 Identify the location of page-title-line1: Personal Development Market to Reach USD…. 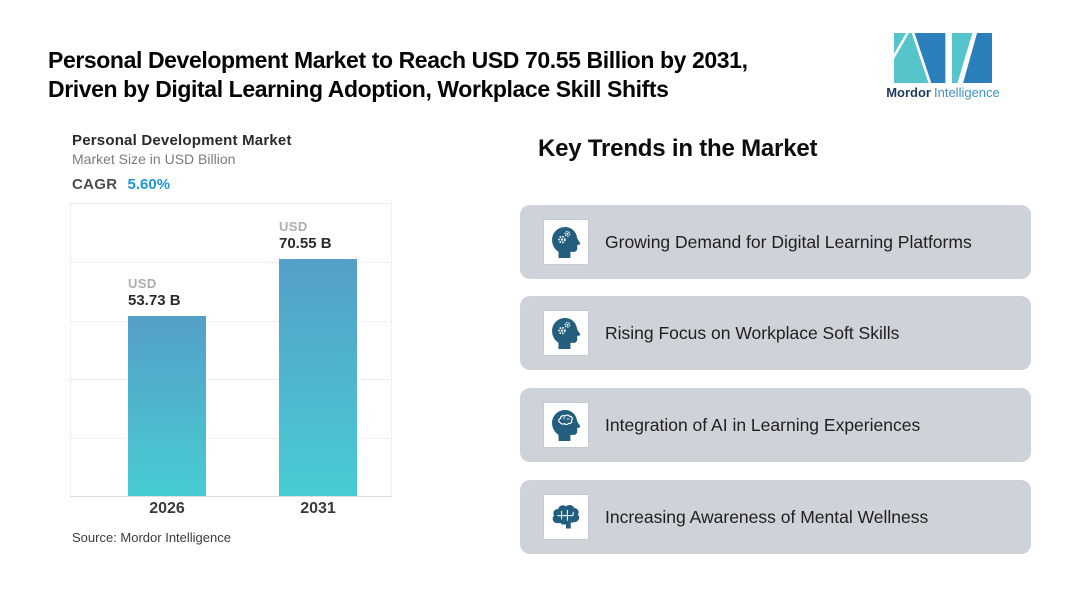
(398, 60).